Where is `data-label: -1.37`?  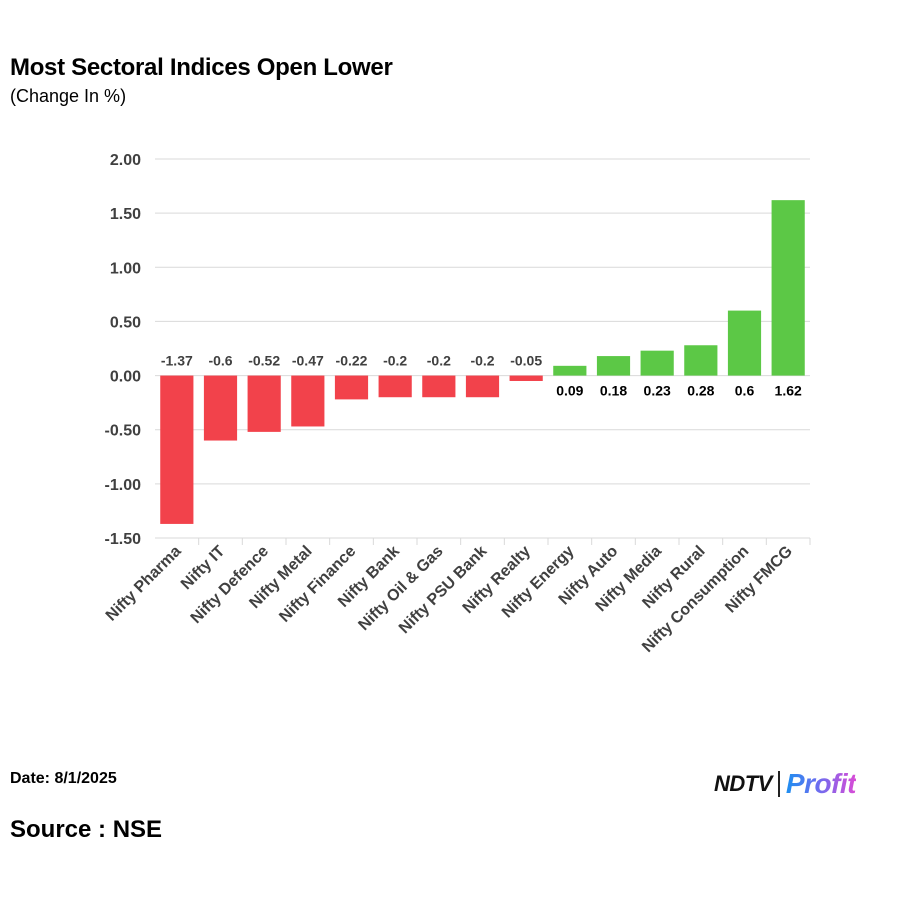
data-label: -1.37 is located at coordinates (177, 361).